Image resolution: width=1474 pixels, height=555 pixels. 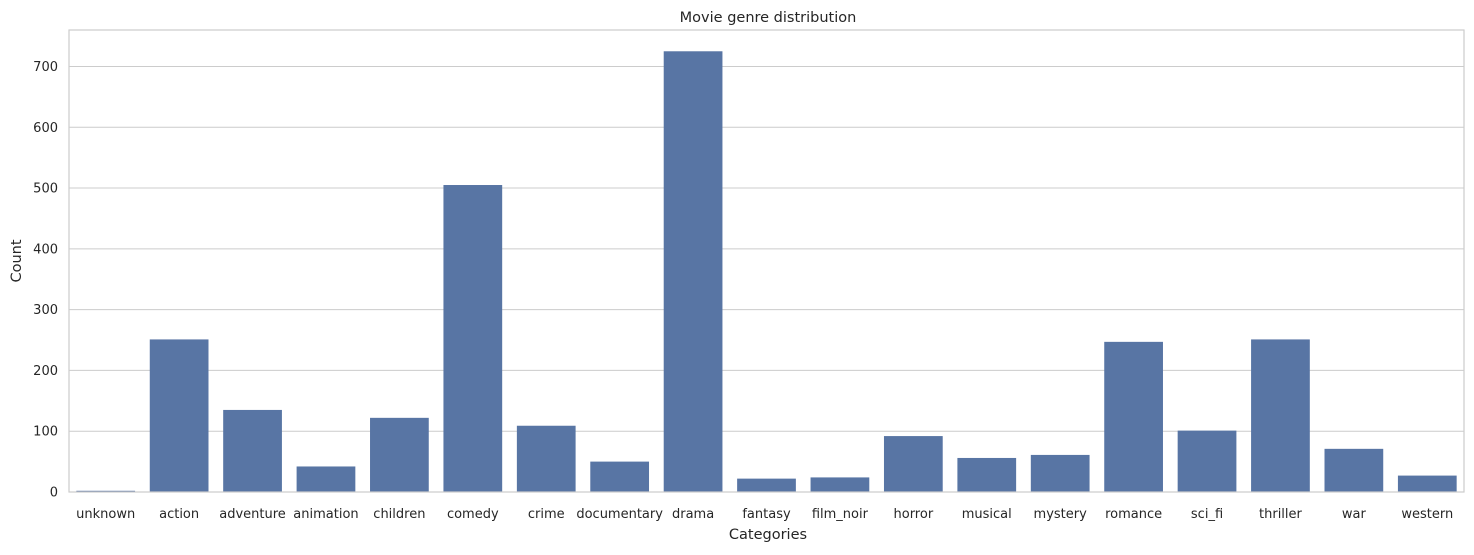 What do you see at coordinates (252, 450) in the screenshot?
I see `bar-adventure` at bounding box center [252, 450].